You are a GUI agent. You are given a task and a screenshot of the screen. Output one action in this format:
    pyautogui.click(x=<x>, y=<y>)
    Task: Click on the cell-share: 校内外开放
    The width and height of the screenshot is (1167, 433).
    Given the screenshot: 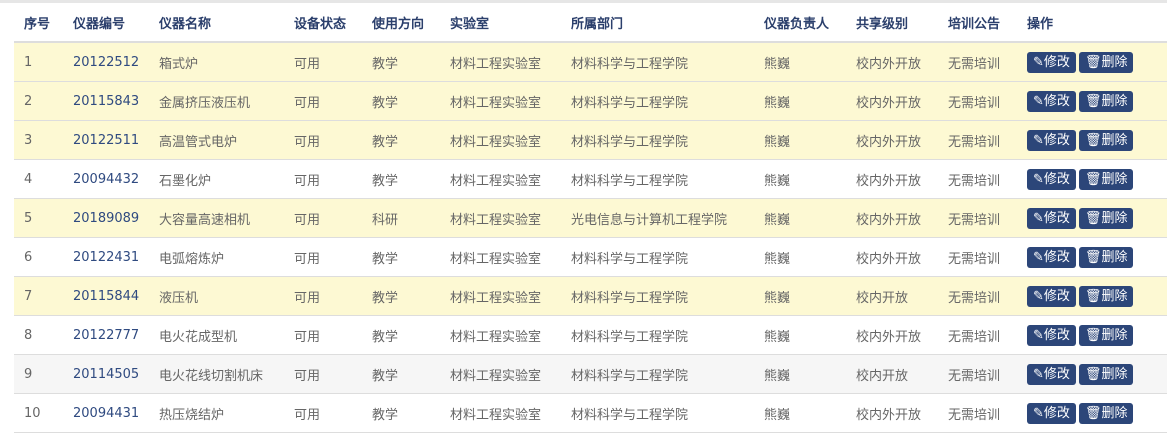 What is the action you would take?
    pyautogui.click(x=892, y=335)
    